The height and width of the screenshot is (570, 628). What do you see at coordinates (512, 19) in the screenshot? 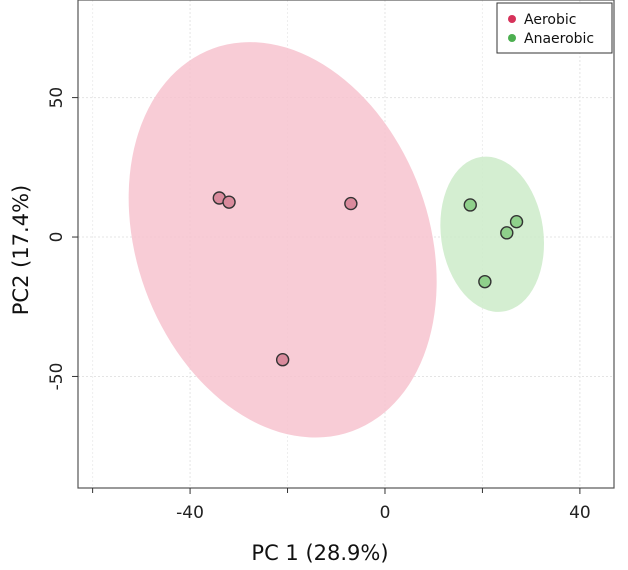
I see `legend-marker-aerobic` at bounding box center [512, 19].